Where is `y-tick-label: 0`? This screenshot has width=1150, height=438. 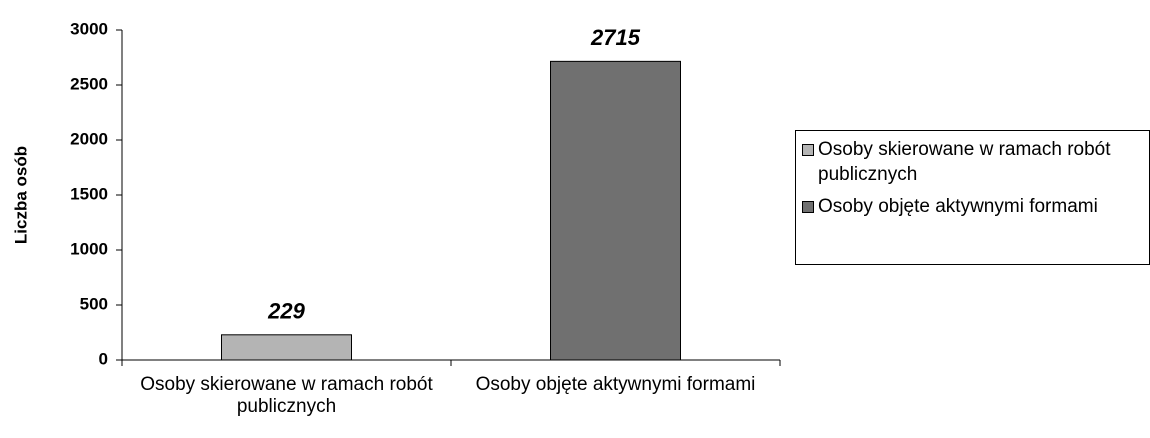
y-tick-label: 0 is located at coordinates (103, 358).